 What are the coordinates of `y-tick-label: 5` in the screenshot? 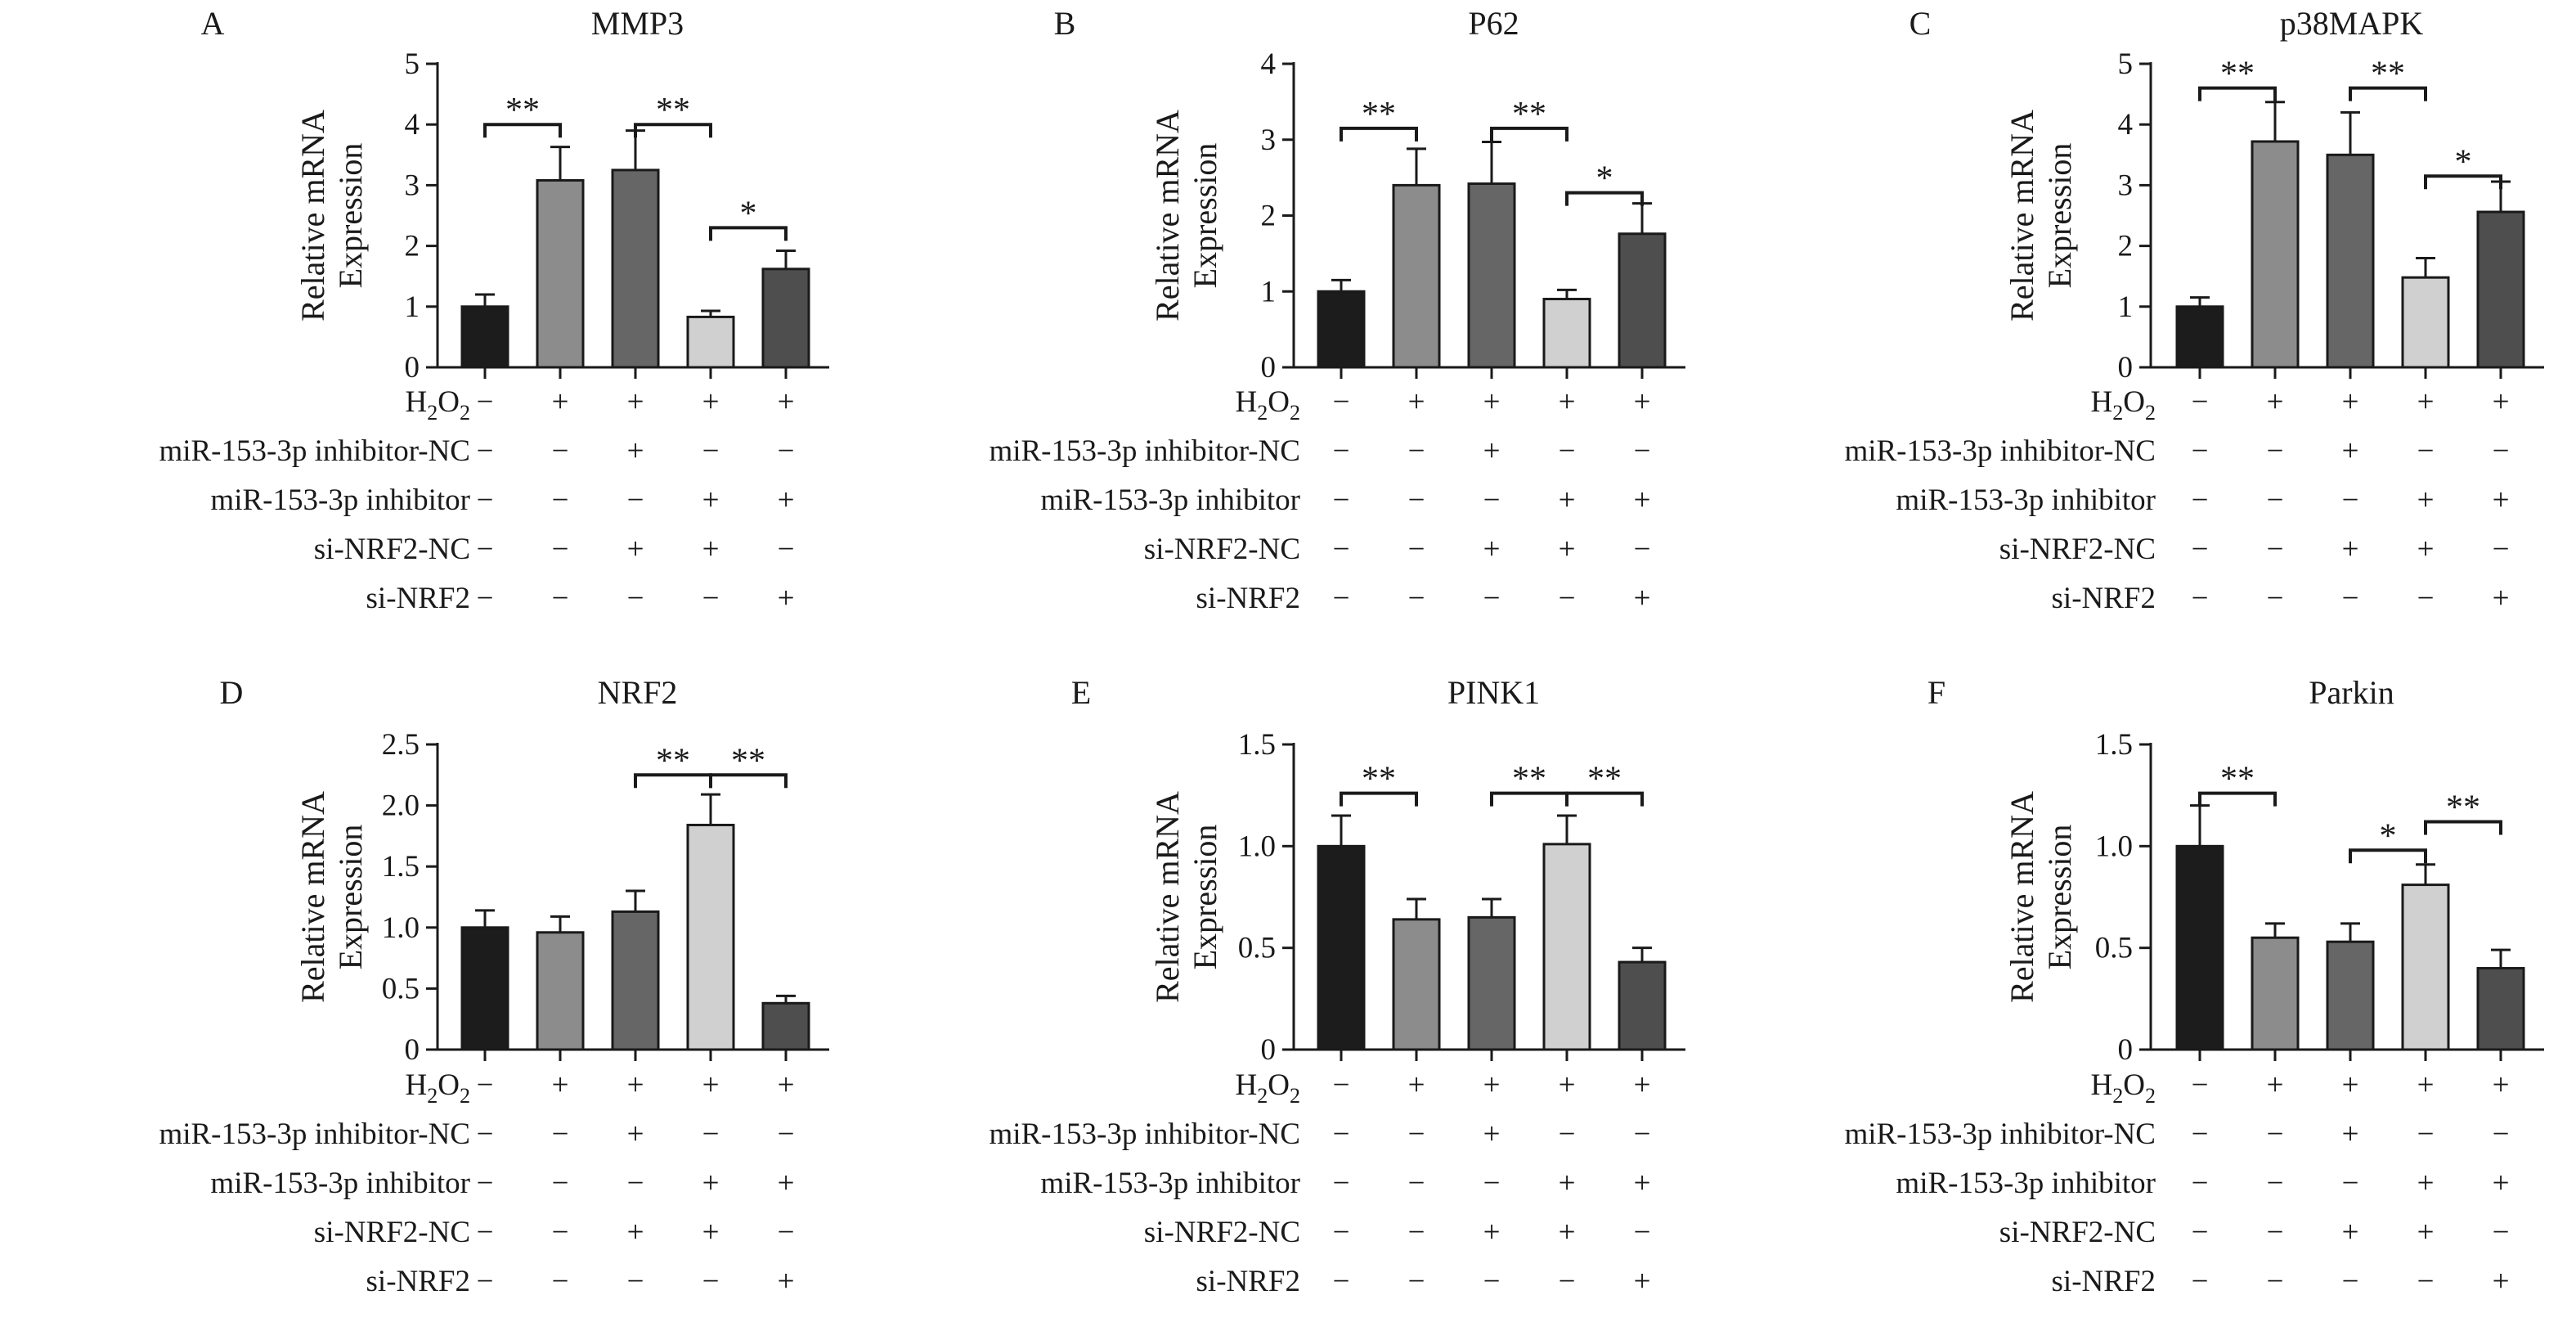 It's located at (2126, 64).